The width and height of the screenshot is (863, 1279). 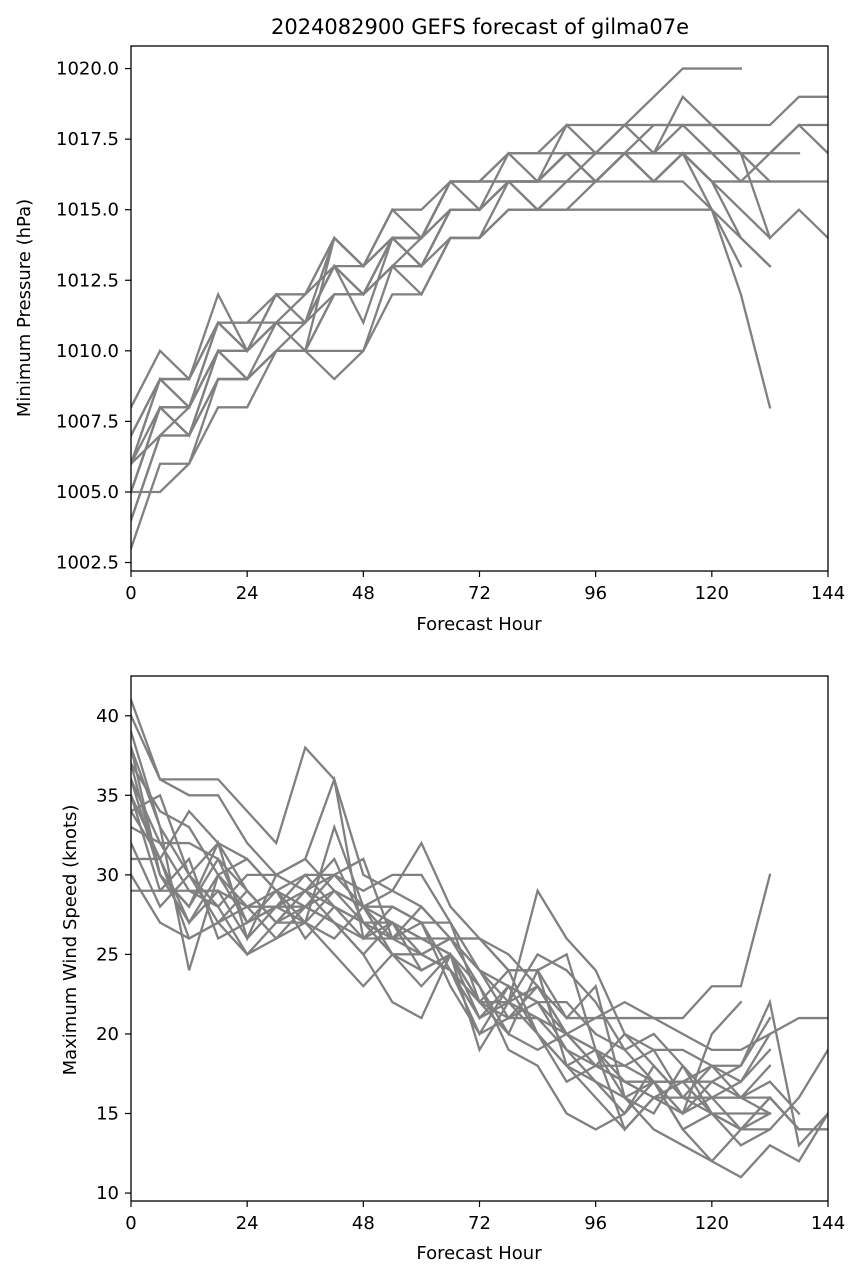 I want to click on pressure-ytick-label: 1015.0, so click(x=87, y=210).